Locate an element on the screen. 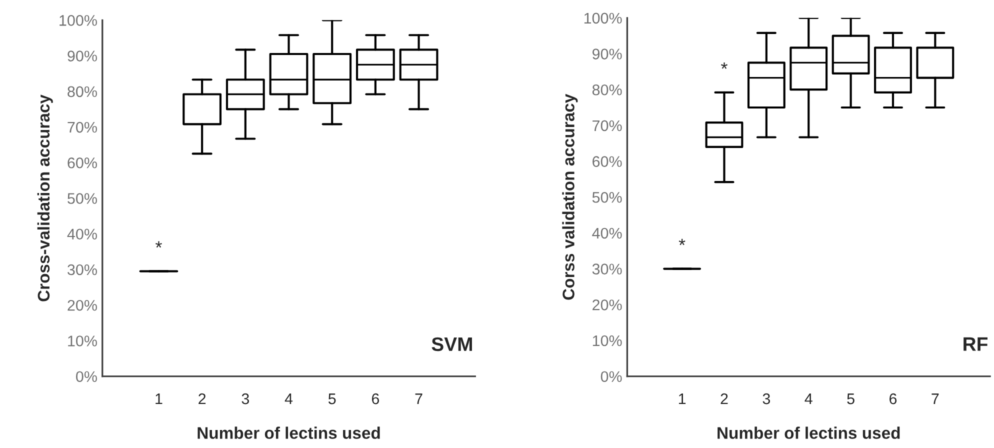  annotation: RF is located at coordinates (976, 344).